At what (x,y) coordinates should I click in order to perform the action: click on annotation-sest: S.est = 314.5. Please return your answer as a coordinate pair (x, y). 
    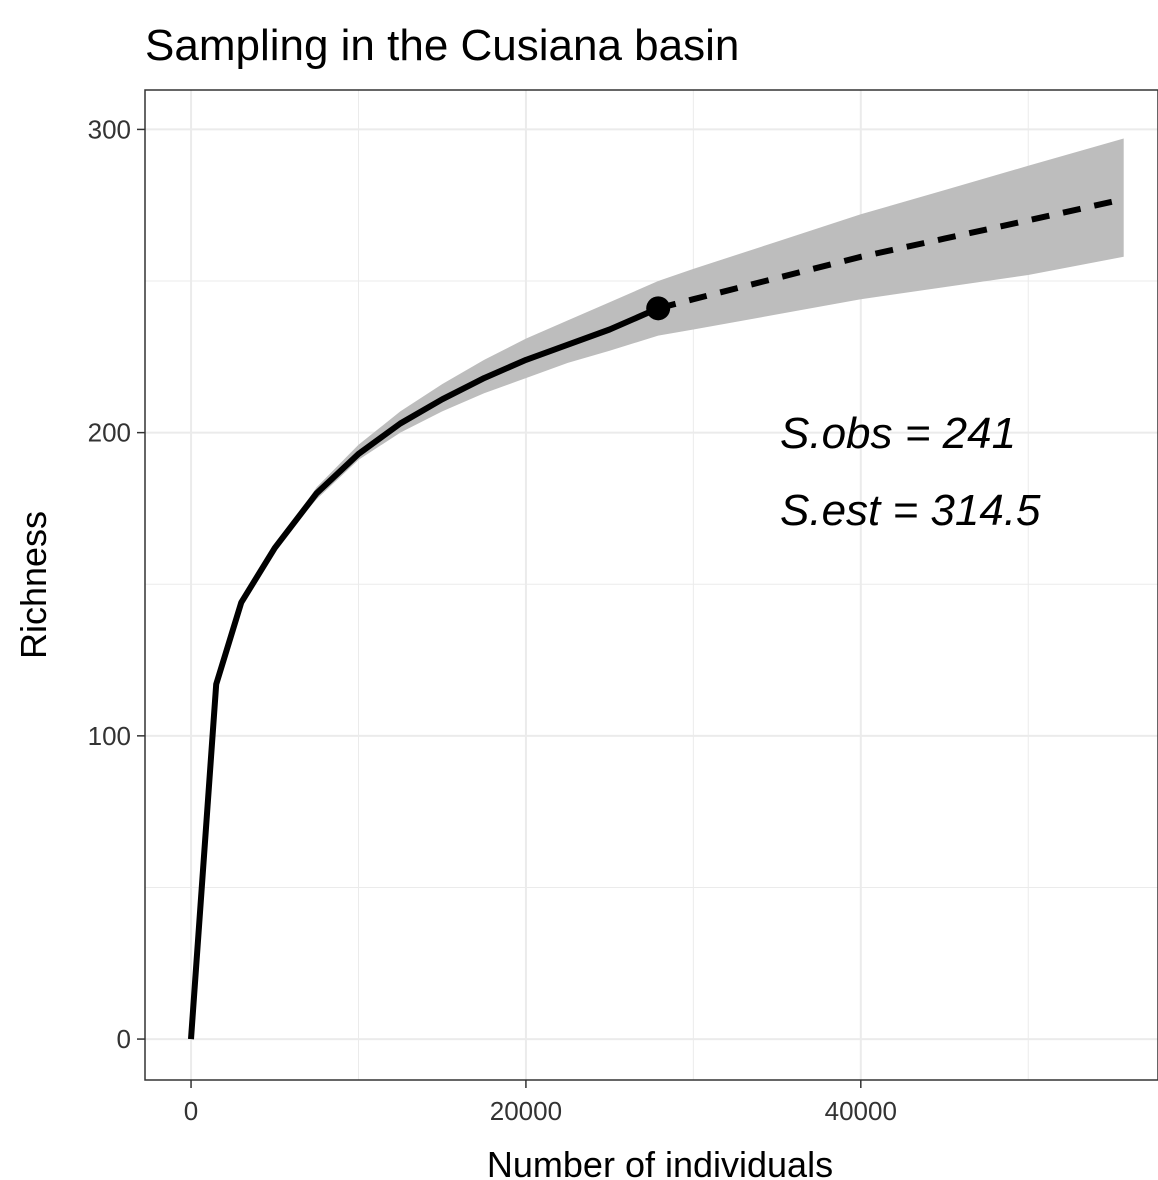
    Looking at the image, I should click on (910, 510).